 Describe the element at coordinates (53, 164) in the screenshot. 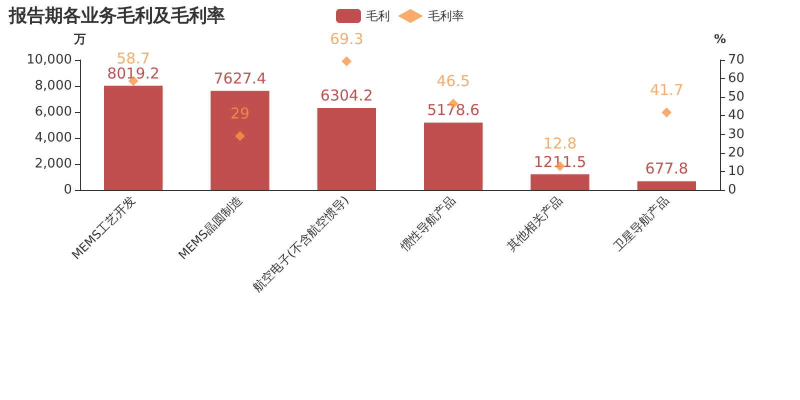

I see `y-tick-label: 2,000` at that location.